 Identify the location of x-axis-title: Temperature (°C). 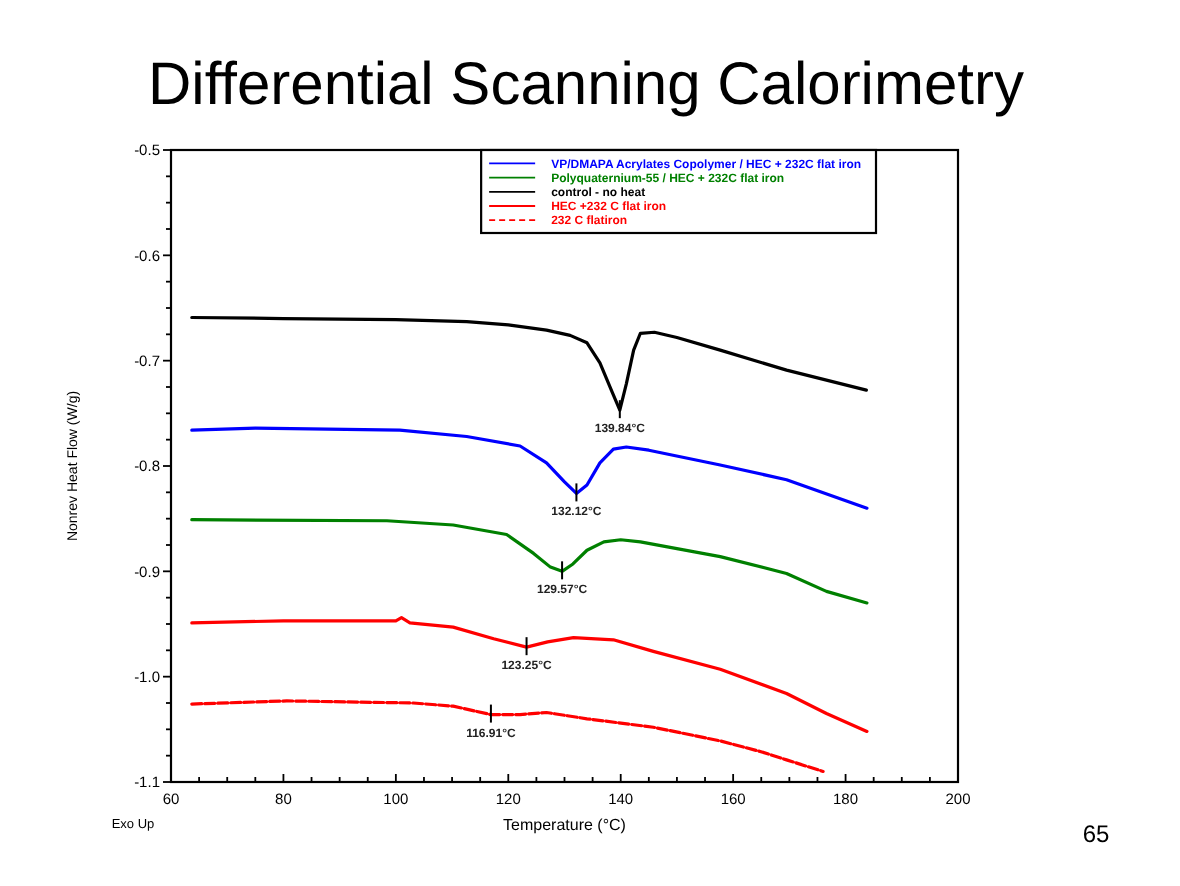
(565, 825).